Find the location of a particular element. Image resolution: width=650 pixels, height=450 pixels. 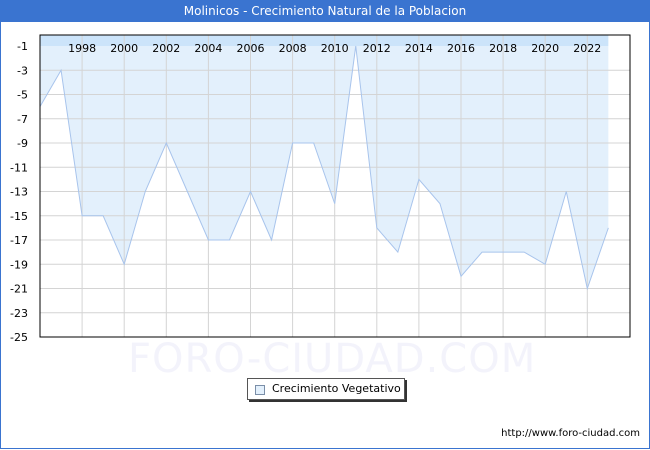

watermark: FORO-CIUDAD.COM is located at coordinates (332, 359).